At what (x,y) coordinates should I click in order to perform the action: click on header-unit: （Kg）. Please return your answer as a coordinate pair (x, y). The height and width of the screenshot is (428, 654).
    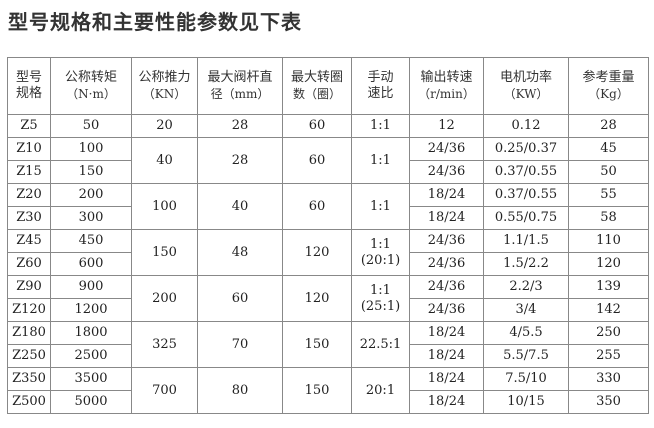
    Looking at the image, I should click on (608, 94).